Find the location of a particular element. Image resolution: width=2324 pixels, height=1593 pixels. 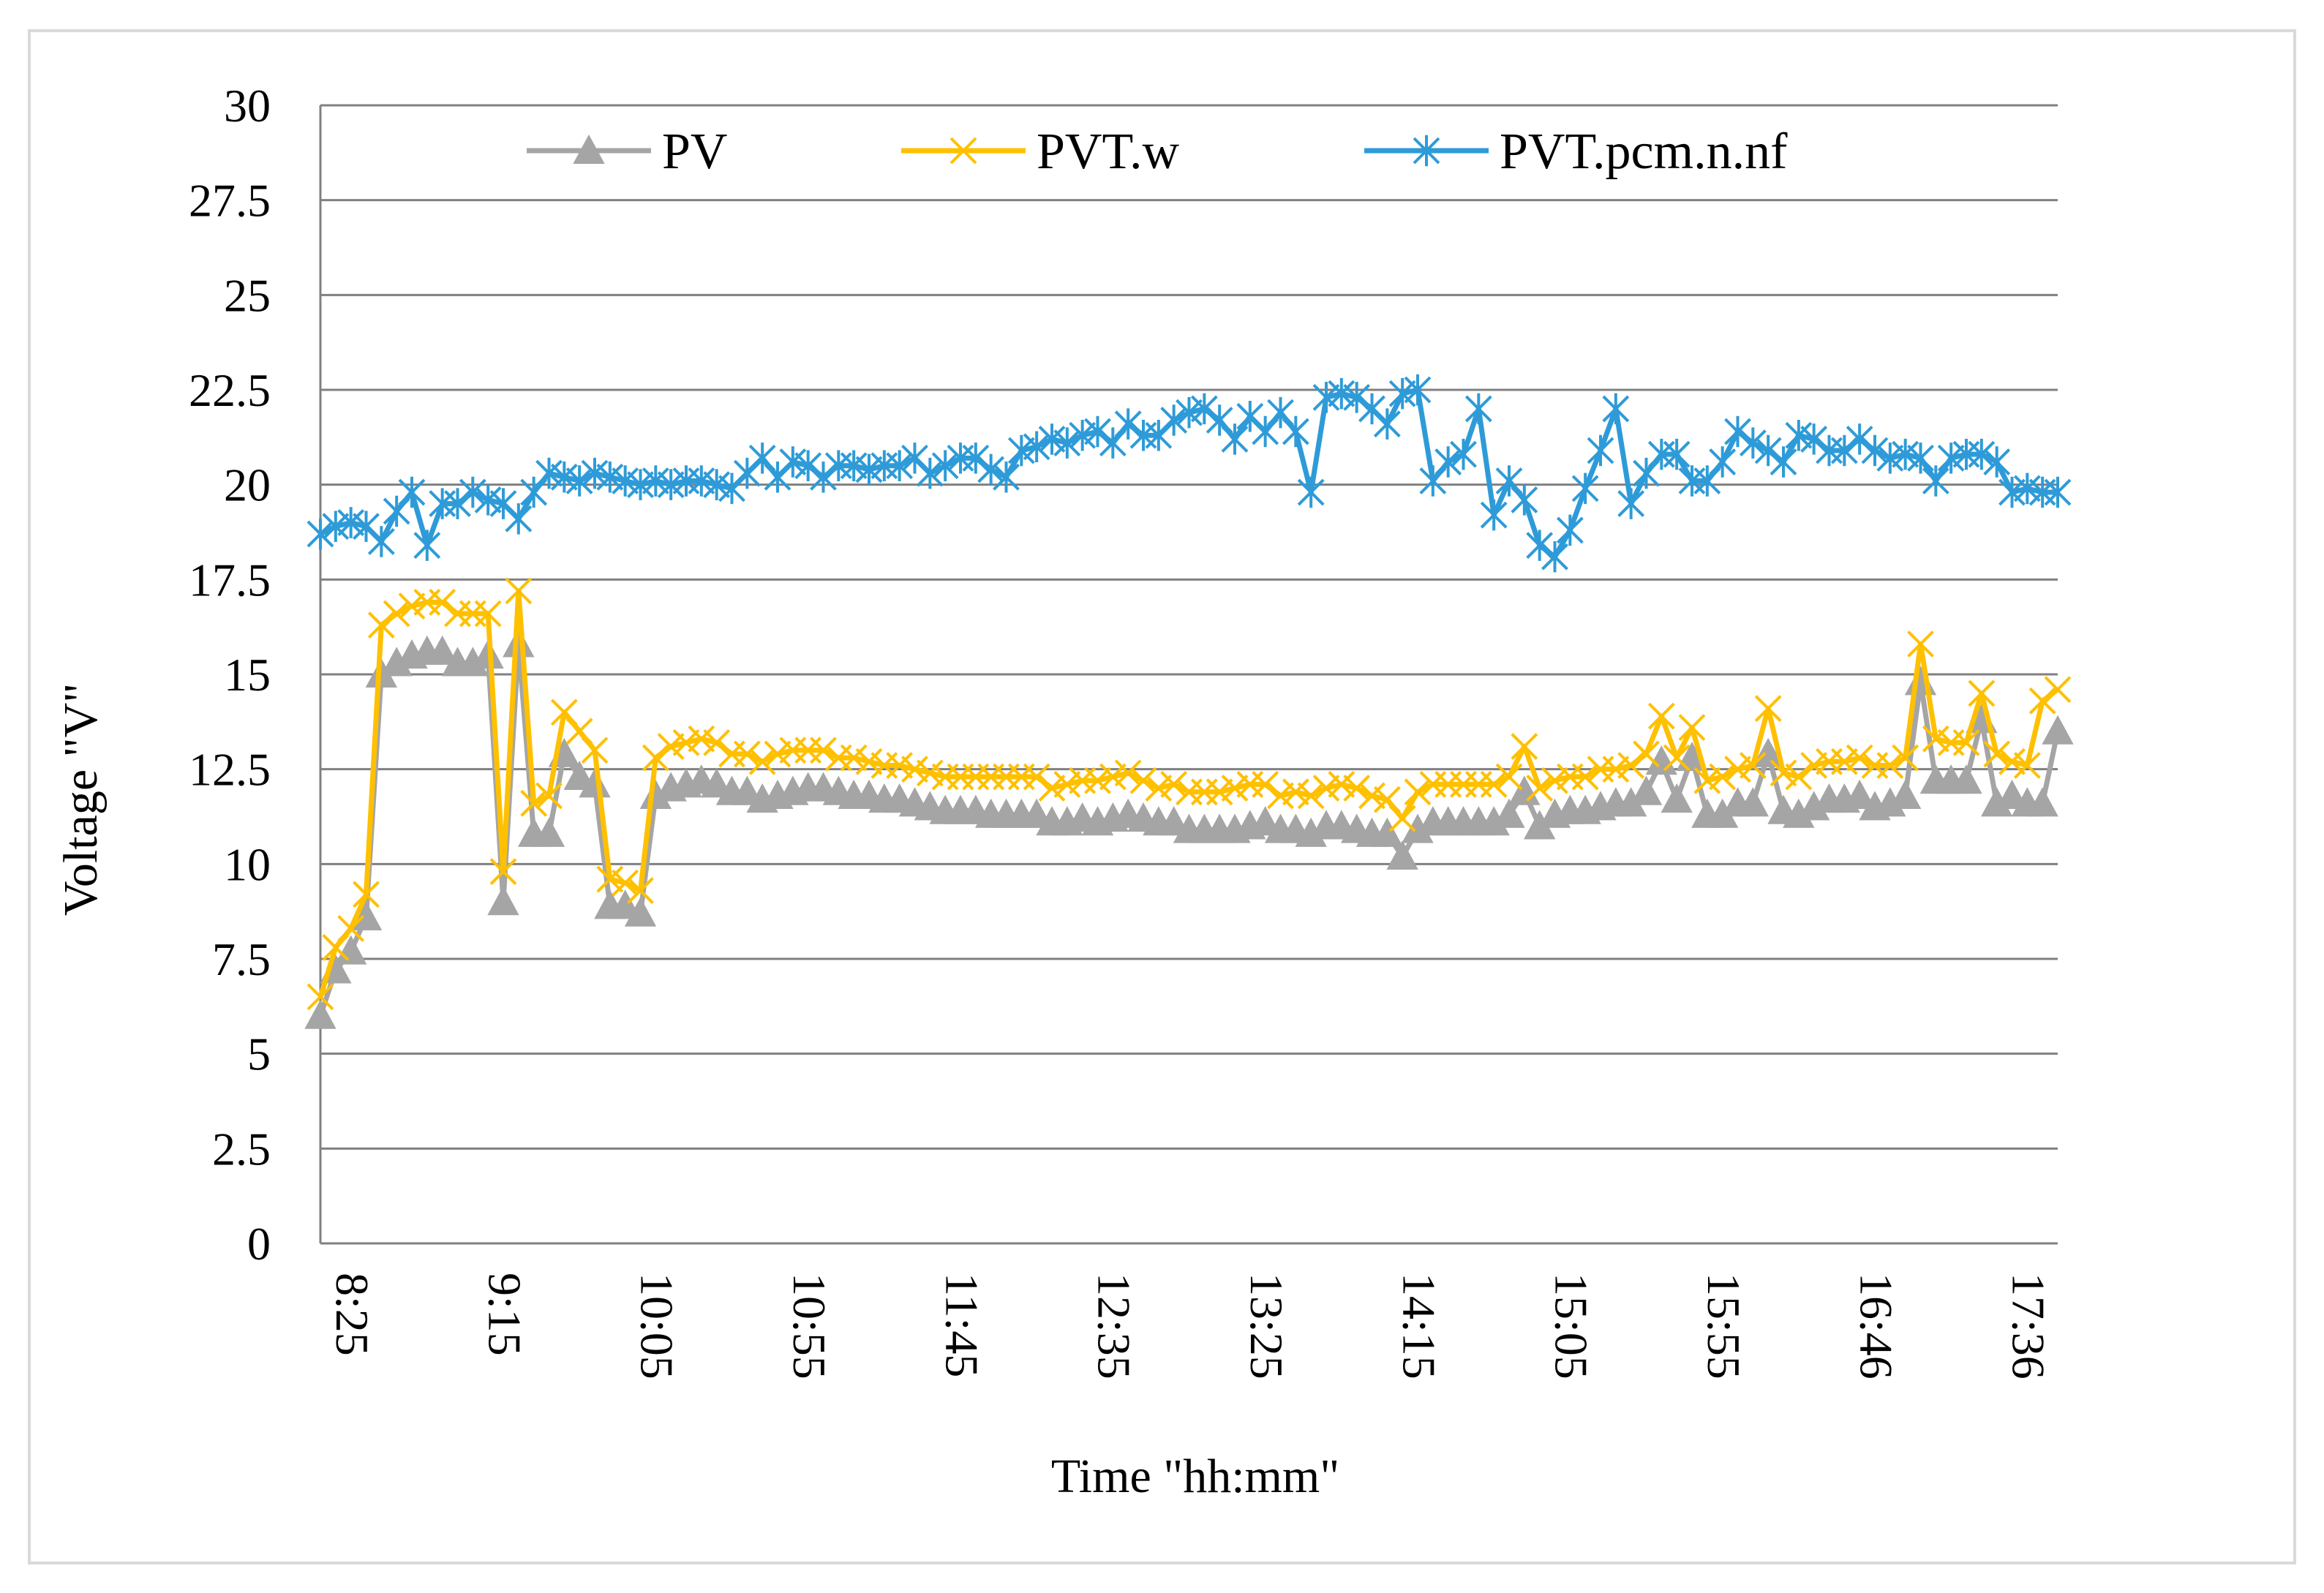

y-tick-label: 2.5 is located at coordinates (241, 1149).